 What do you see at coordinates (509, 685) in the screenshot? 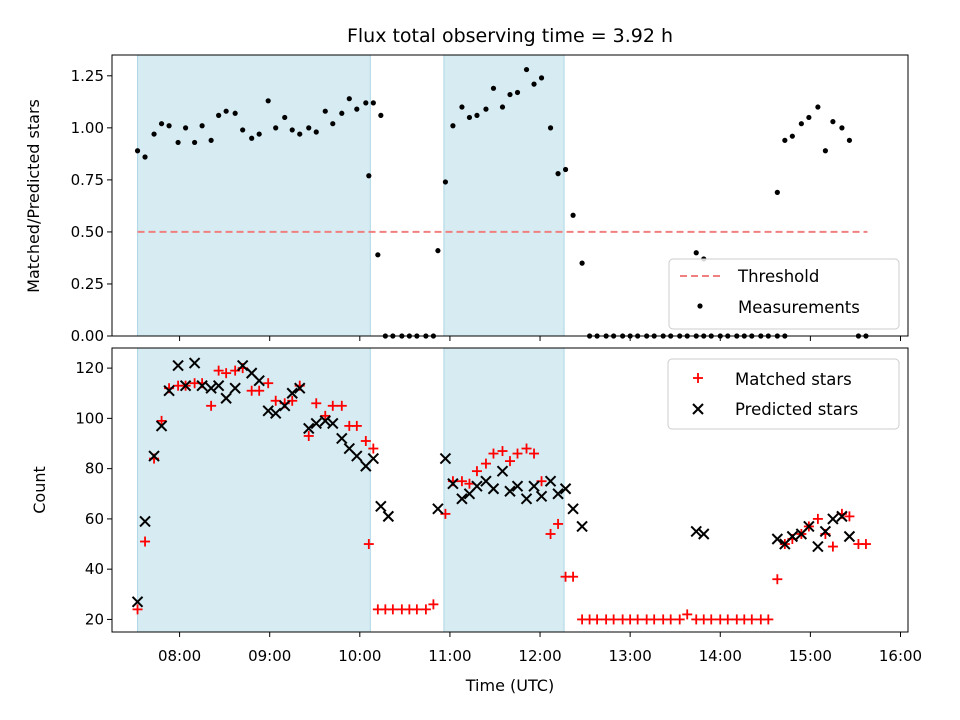
I see `x-axis-label: Time (UTC)` at bounding box center [509, 685].